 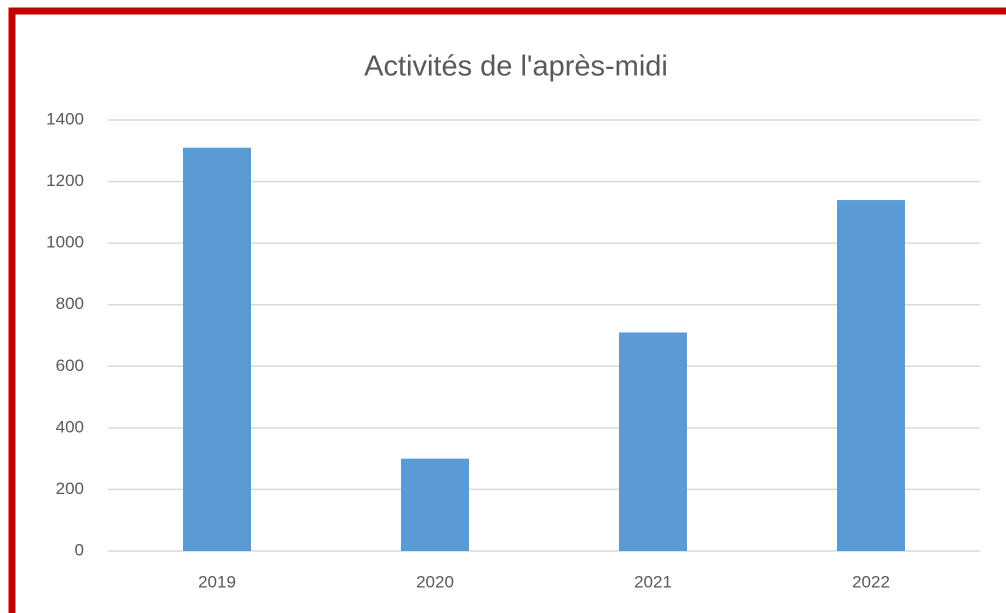 What do you see at coordinates (79, 549) in the screenshot?
I see `y-tick-label: 0` at bounding box center [79, 549].